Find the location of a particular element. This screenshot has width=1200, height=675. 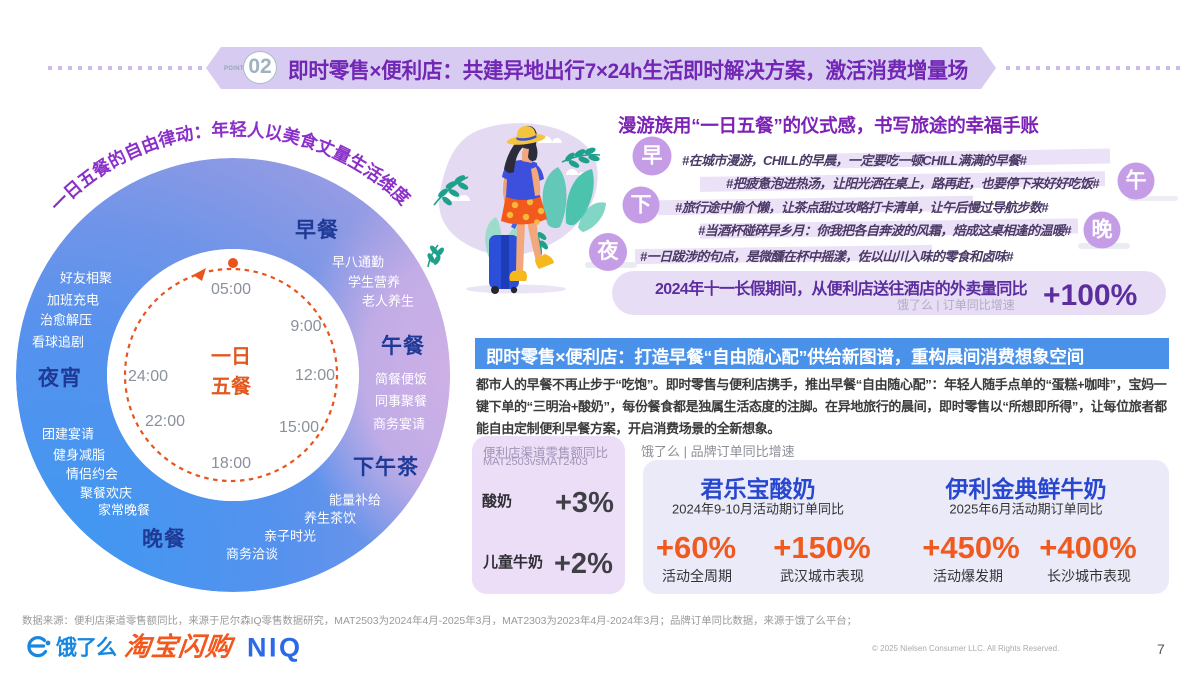

svg-text: NIQ is located at coordinates (275, 648).